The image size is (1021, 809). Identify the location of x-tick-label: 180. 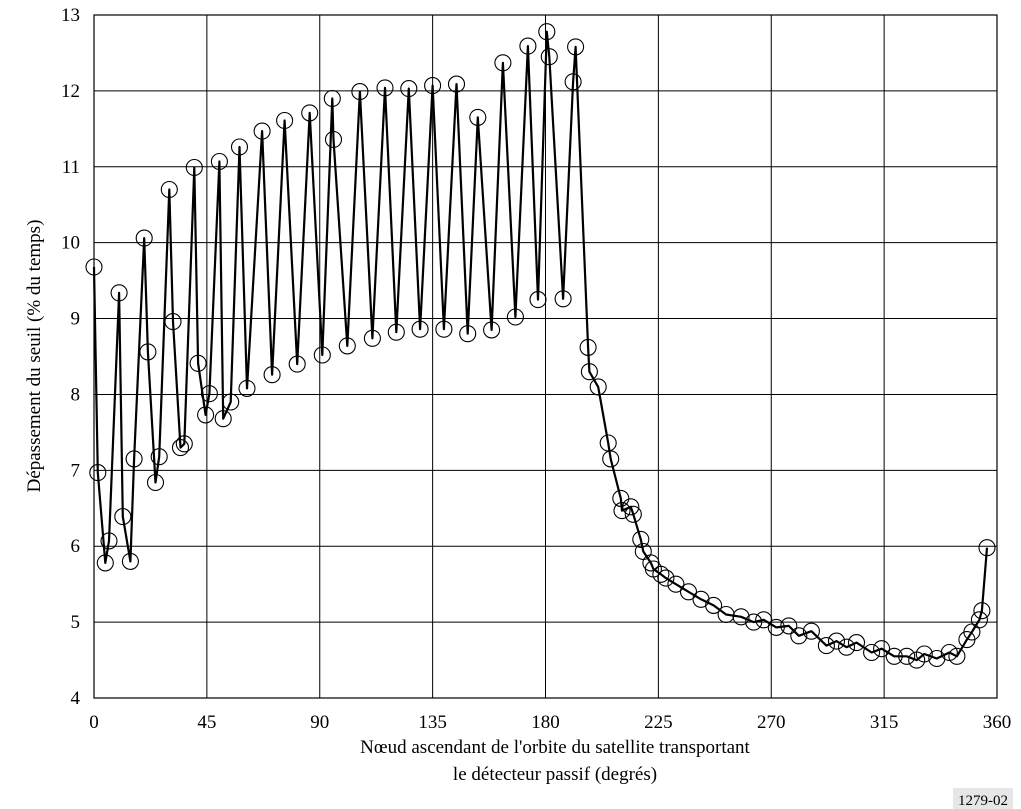
(545, 722).